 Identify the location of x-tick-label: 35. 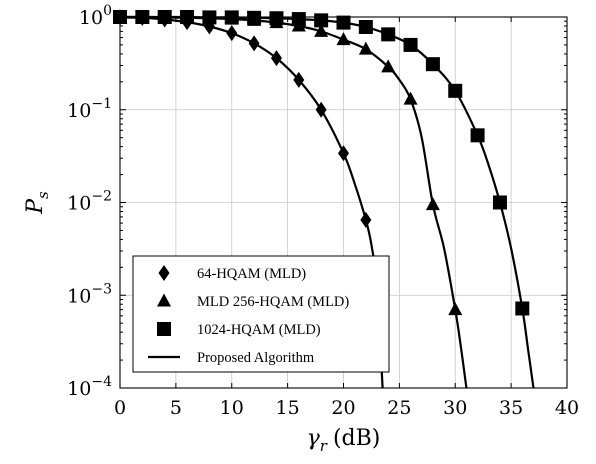
(511, 408).